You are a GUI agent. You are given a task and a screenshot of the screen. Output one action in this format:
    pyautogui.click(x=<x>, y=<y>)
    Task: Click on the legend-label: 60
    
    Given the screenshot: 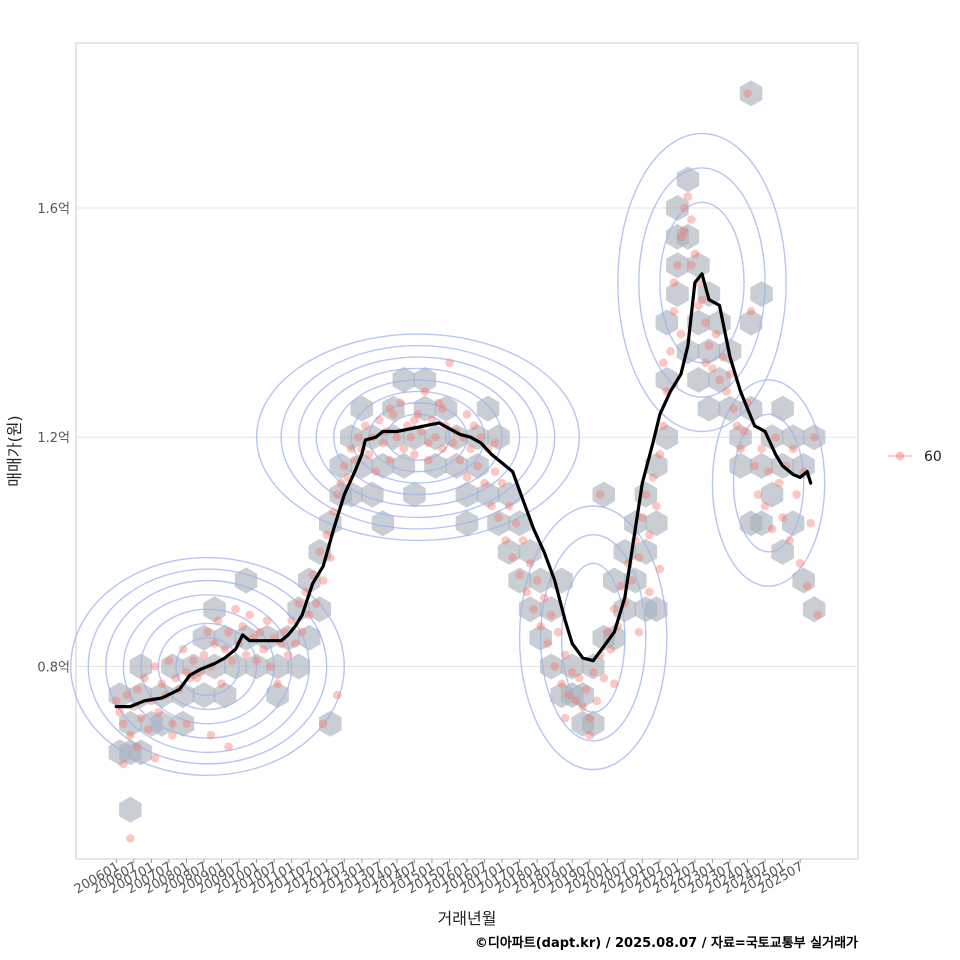 What is the action you would take?
    pyautogui.click(x=933, y=457)
    